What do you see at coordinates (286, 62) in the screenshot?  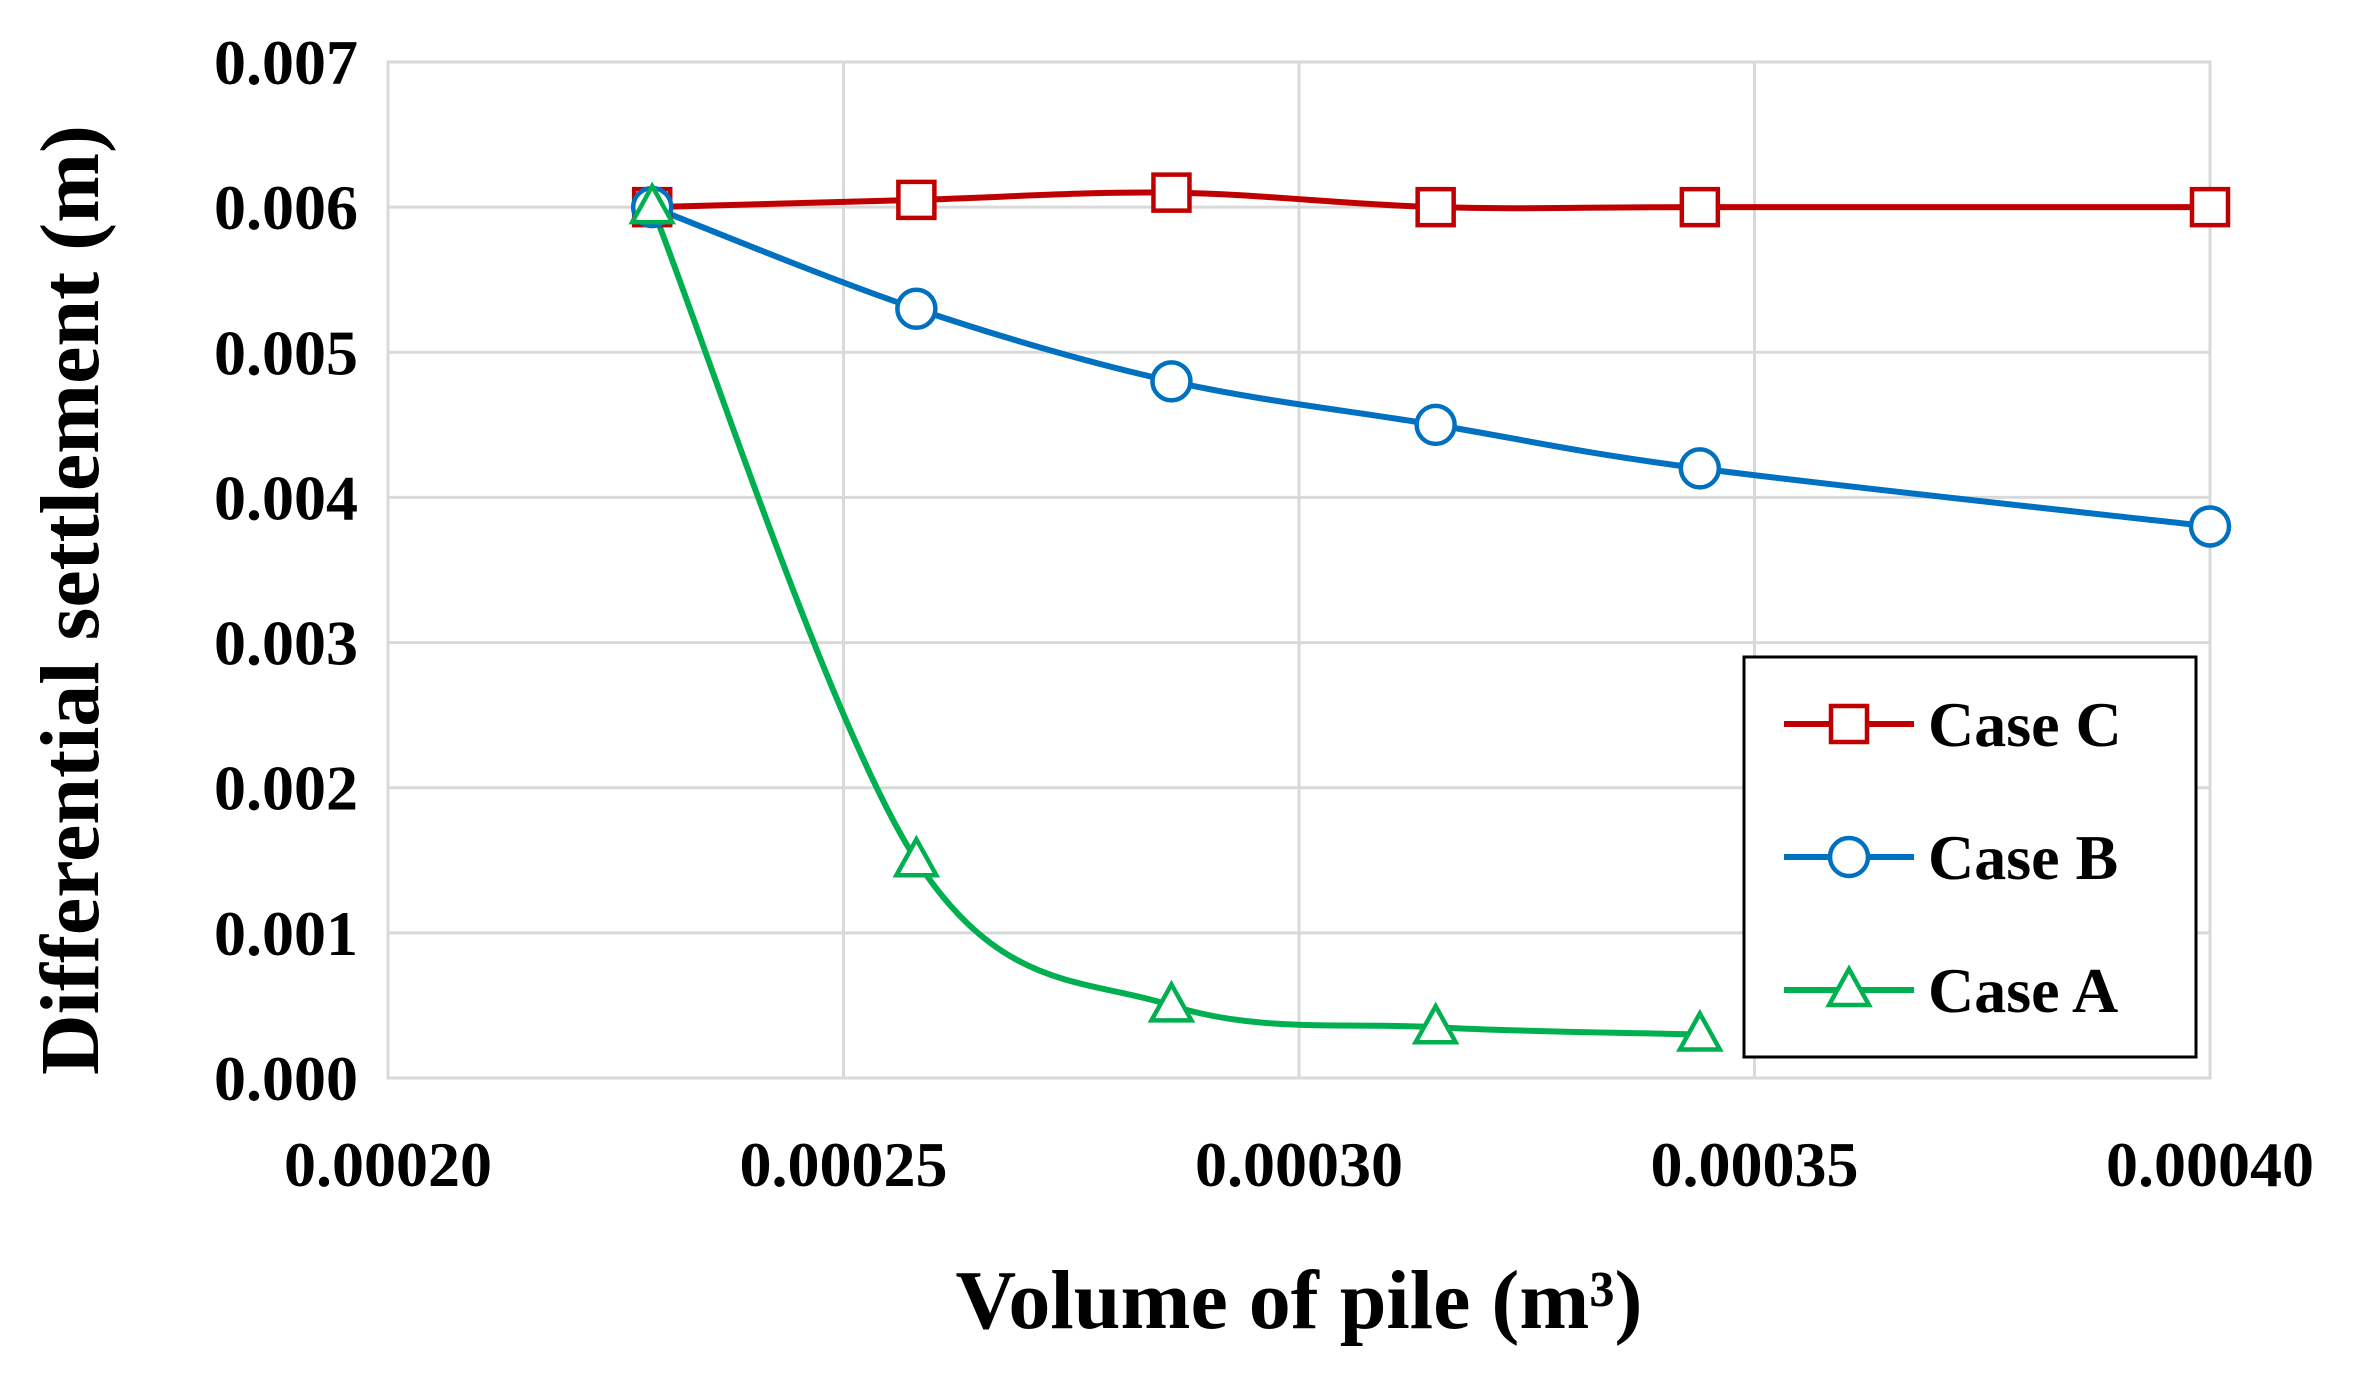 I see `y-tick-label: 0.007` at bounding box center [286, 62].